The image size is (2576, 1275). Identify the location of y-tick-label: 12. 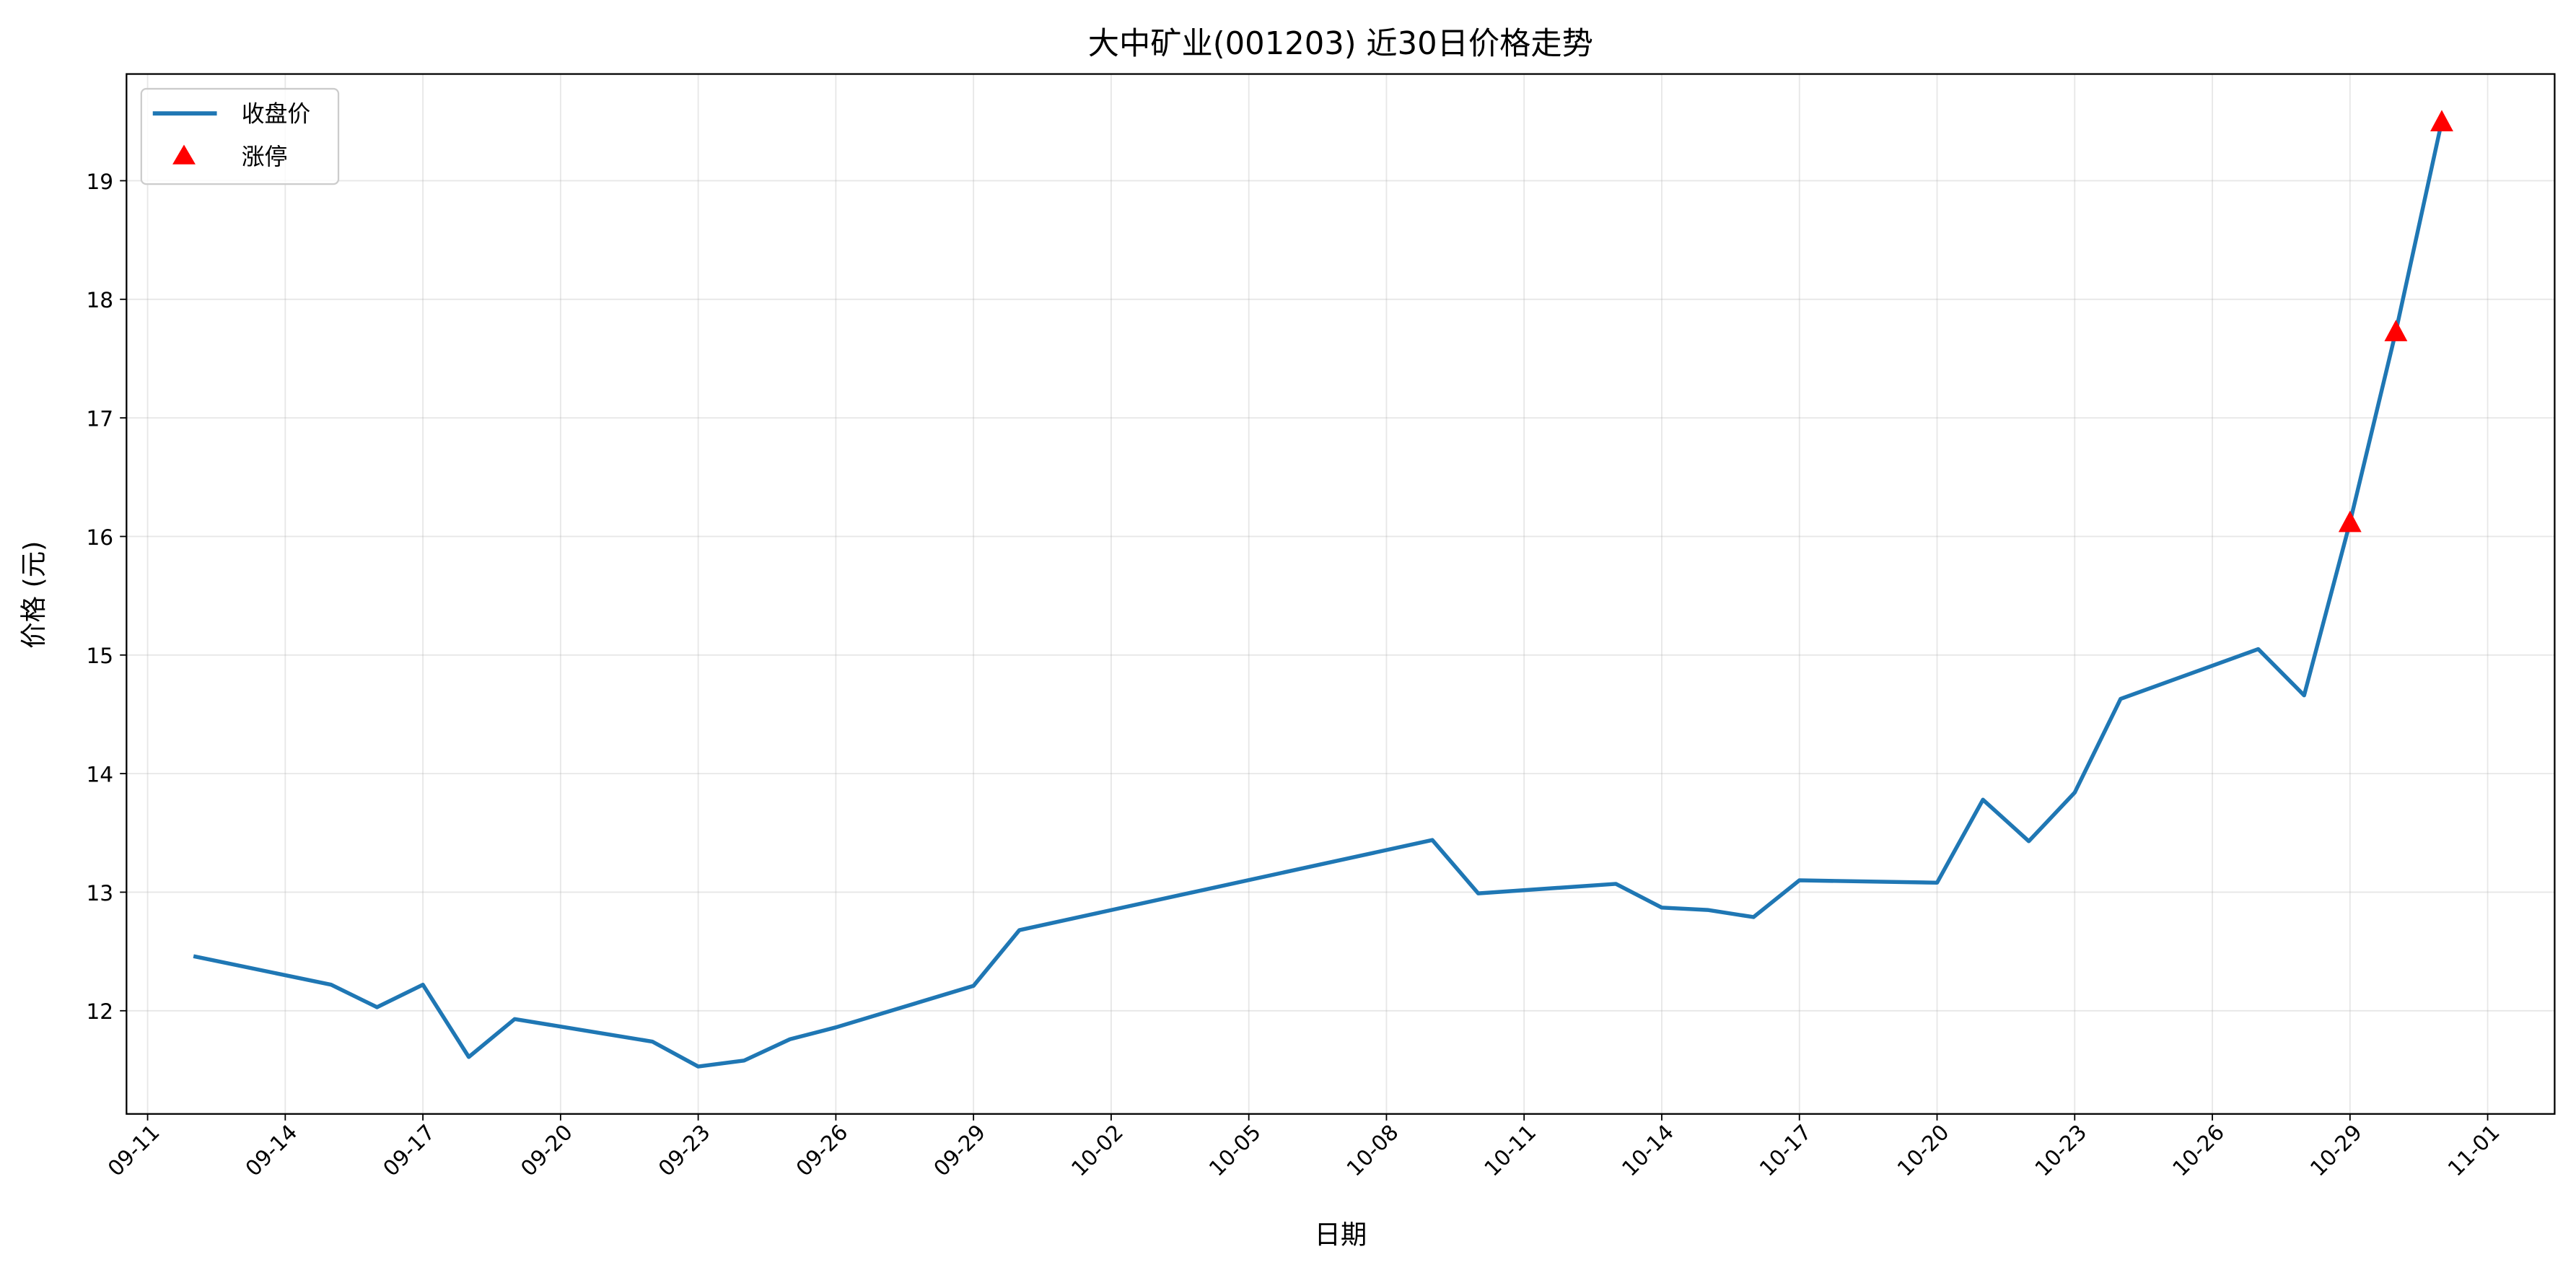
(99, 1012).